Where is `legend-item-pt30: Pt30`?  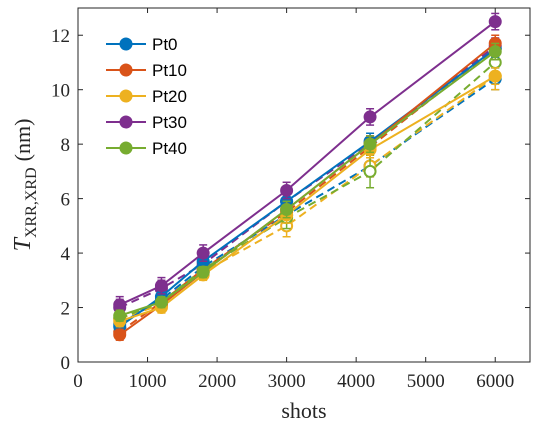 legend-item-pt30: Pt30 is located at coordinates (146, 122).